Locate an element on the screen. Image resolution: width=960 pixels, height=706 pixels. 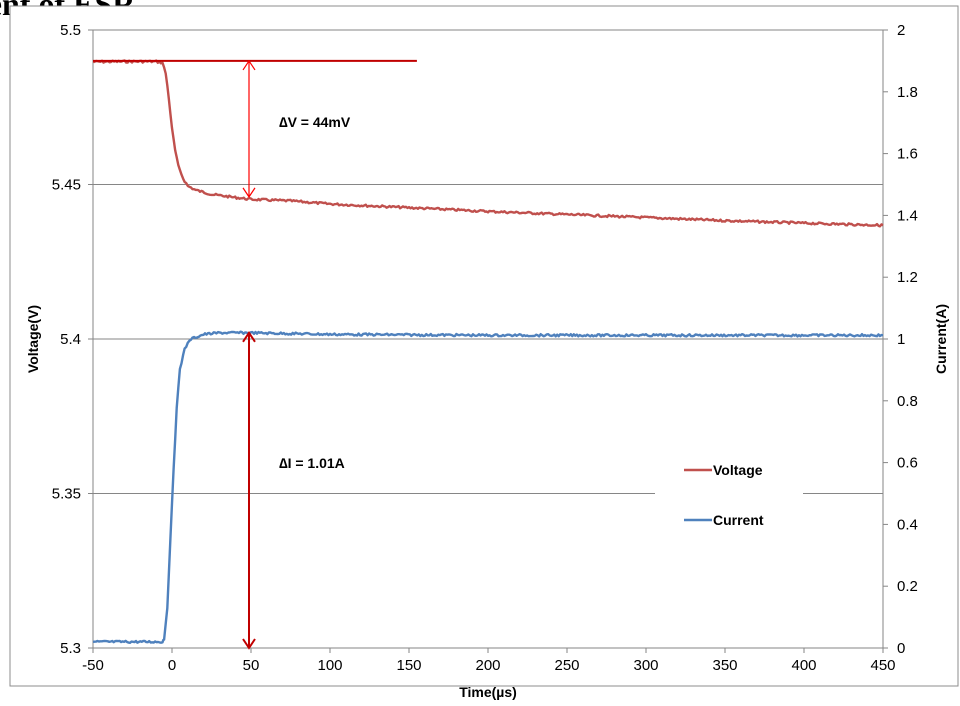
x-tick-label: 400 is located at coordinates (803, 665).